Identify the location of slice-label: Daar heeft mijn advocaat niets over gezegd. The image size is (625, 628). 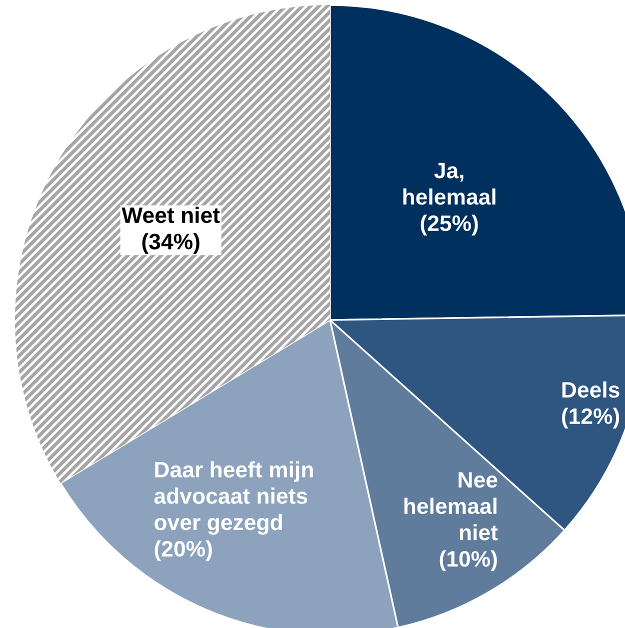
(233, 498).